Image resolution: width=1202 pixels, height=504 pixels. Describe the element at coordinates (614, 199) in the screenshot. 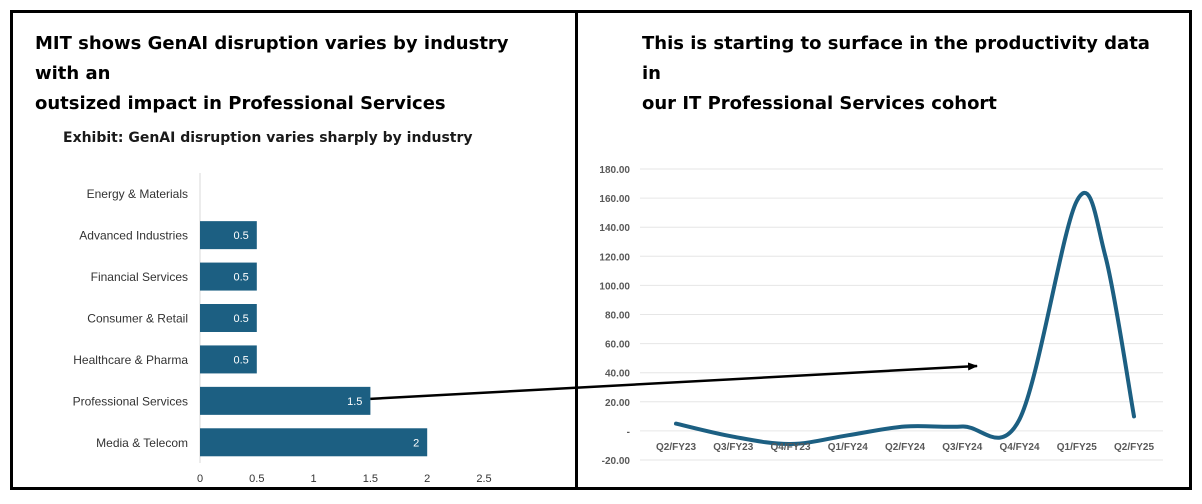

I see `line-y-tick-label: 160.00` at that location.